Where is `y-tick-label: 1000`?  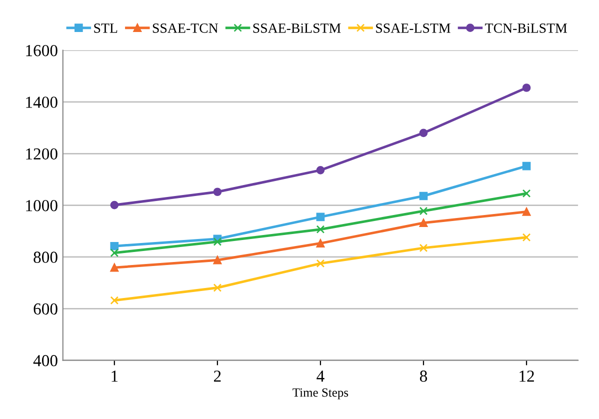 y-tick-label: 1000 is located at coordinates (42, 206).